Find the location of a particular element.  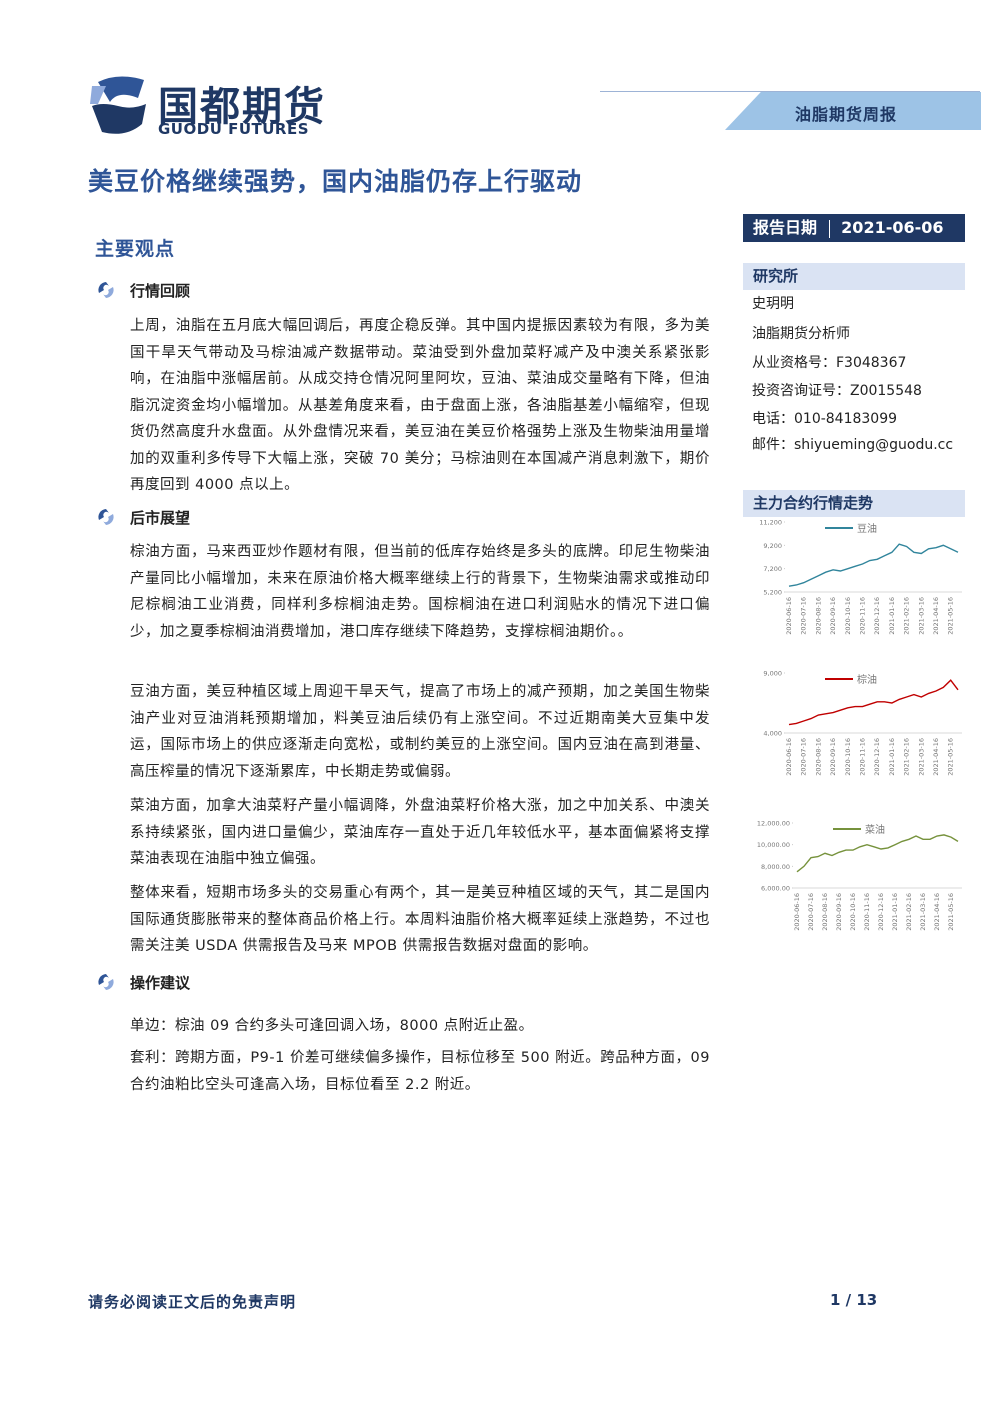

report-type: 油脂期货周报 is located at coordinates (846, 114).